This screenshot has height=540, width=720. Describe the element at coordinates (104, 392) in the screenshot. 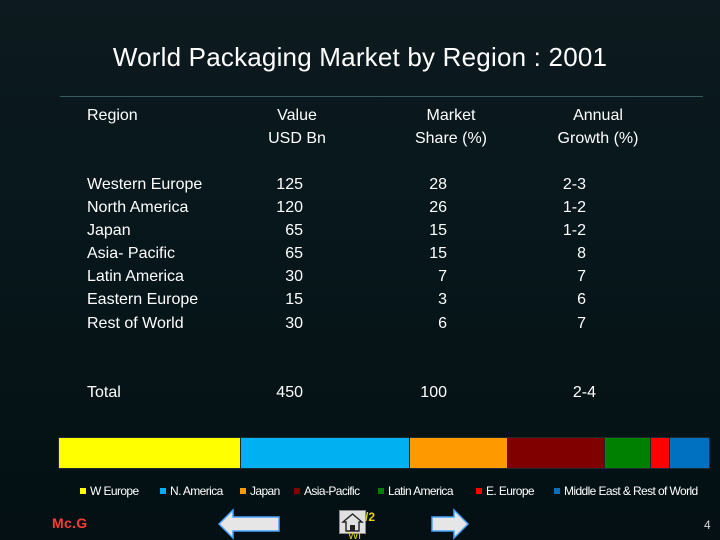

I see `total-region: Total` at that location.